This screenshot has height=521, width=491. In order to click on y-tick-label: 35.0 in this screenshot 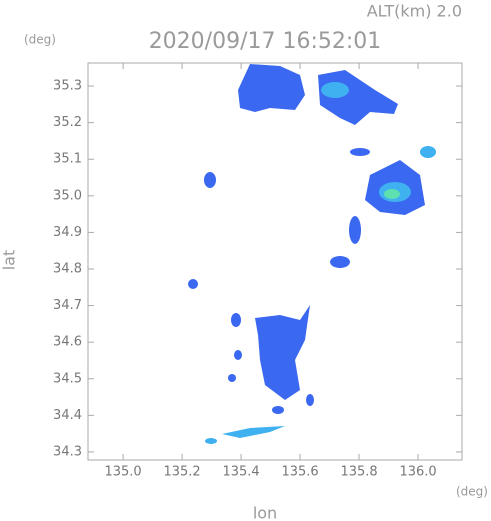, I will do `click(67, 195)`.